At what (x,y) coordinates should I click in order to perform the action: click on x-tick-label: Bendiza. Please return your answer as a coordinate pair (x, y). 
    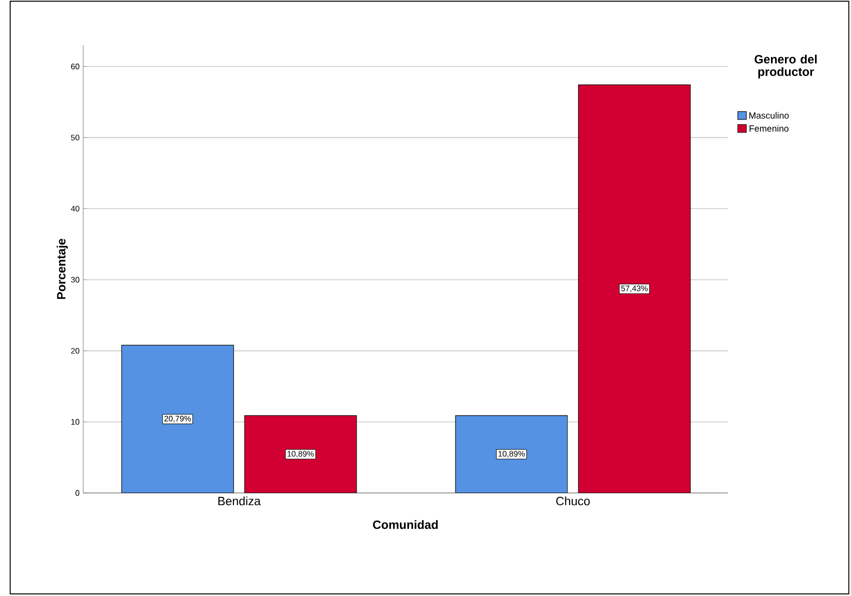
    Looking at the image, I should click on (239, 501).